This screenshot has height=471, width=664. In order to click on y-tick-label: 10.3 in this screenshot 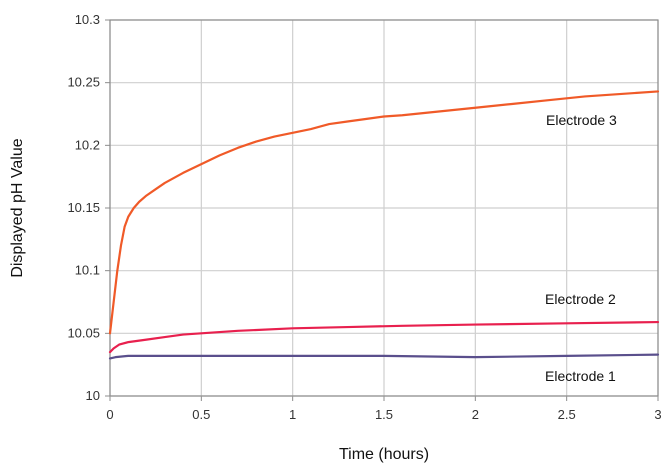, I will do `click(87, 19)`.